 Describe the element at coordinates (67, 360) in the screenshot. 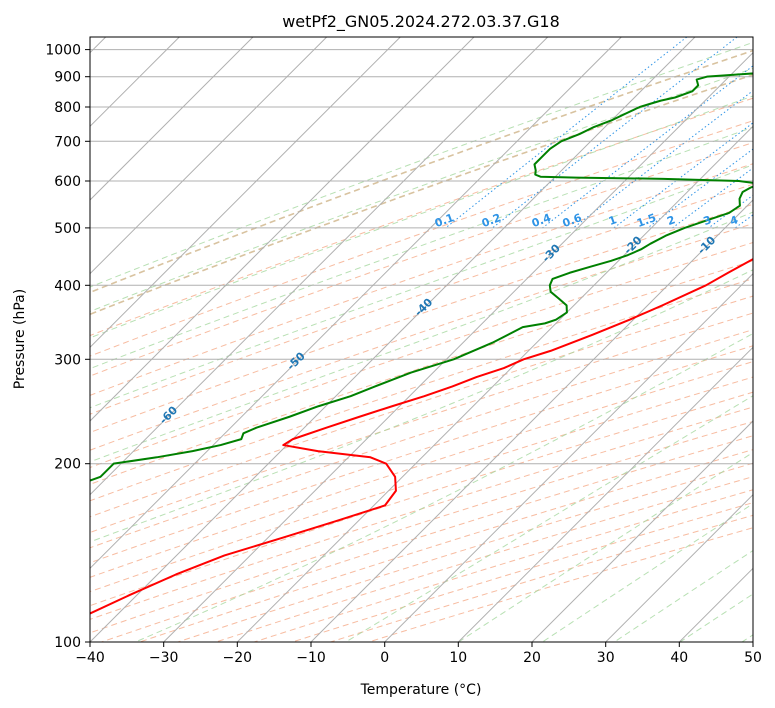

I see `y-tick-label: 300` at that location.